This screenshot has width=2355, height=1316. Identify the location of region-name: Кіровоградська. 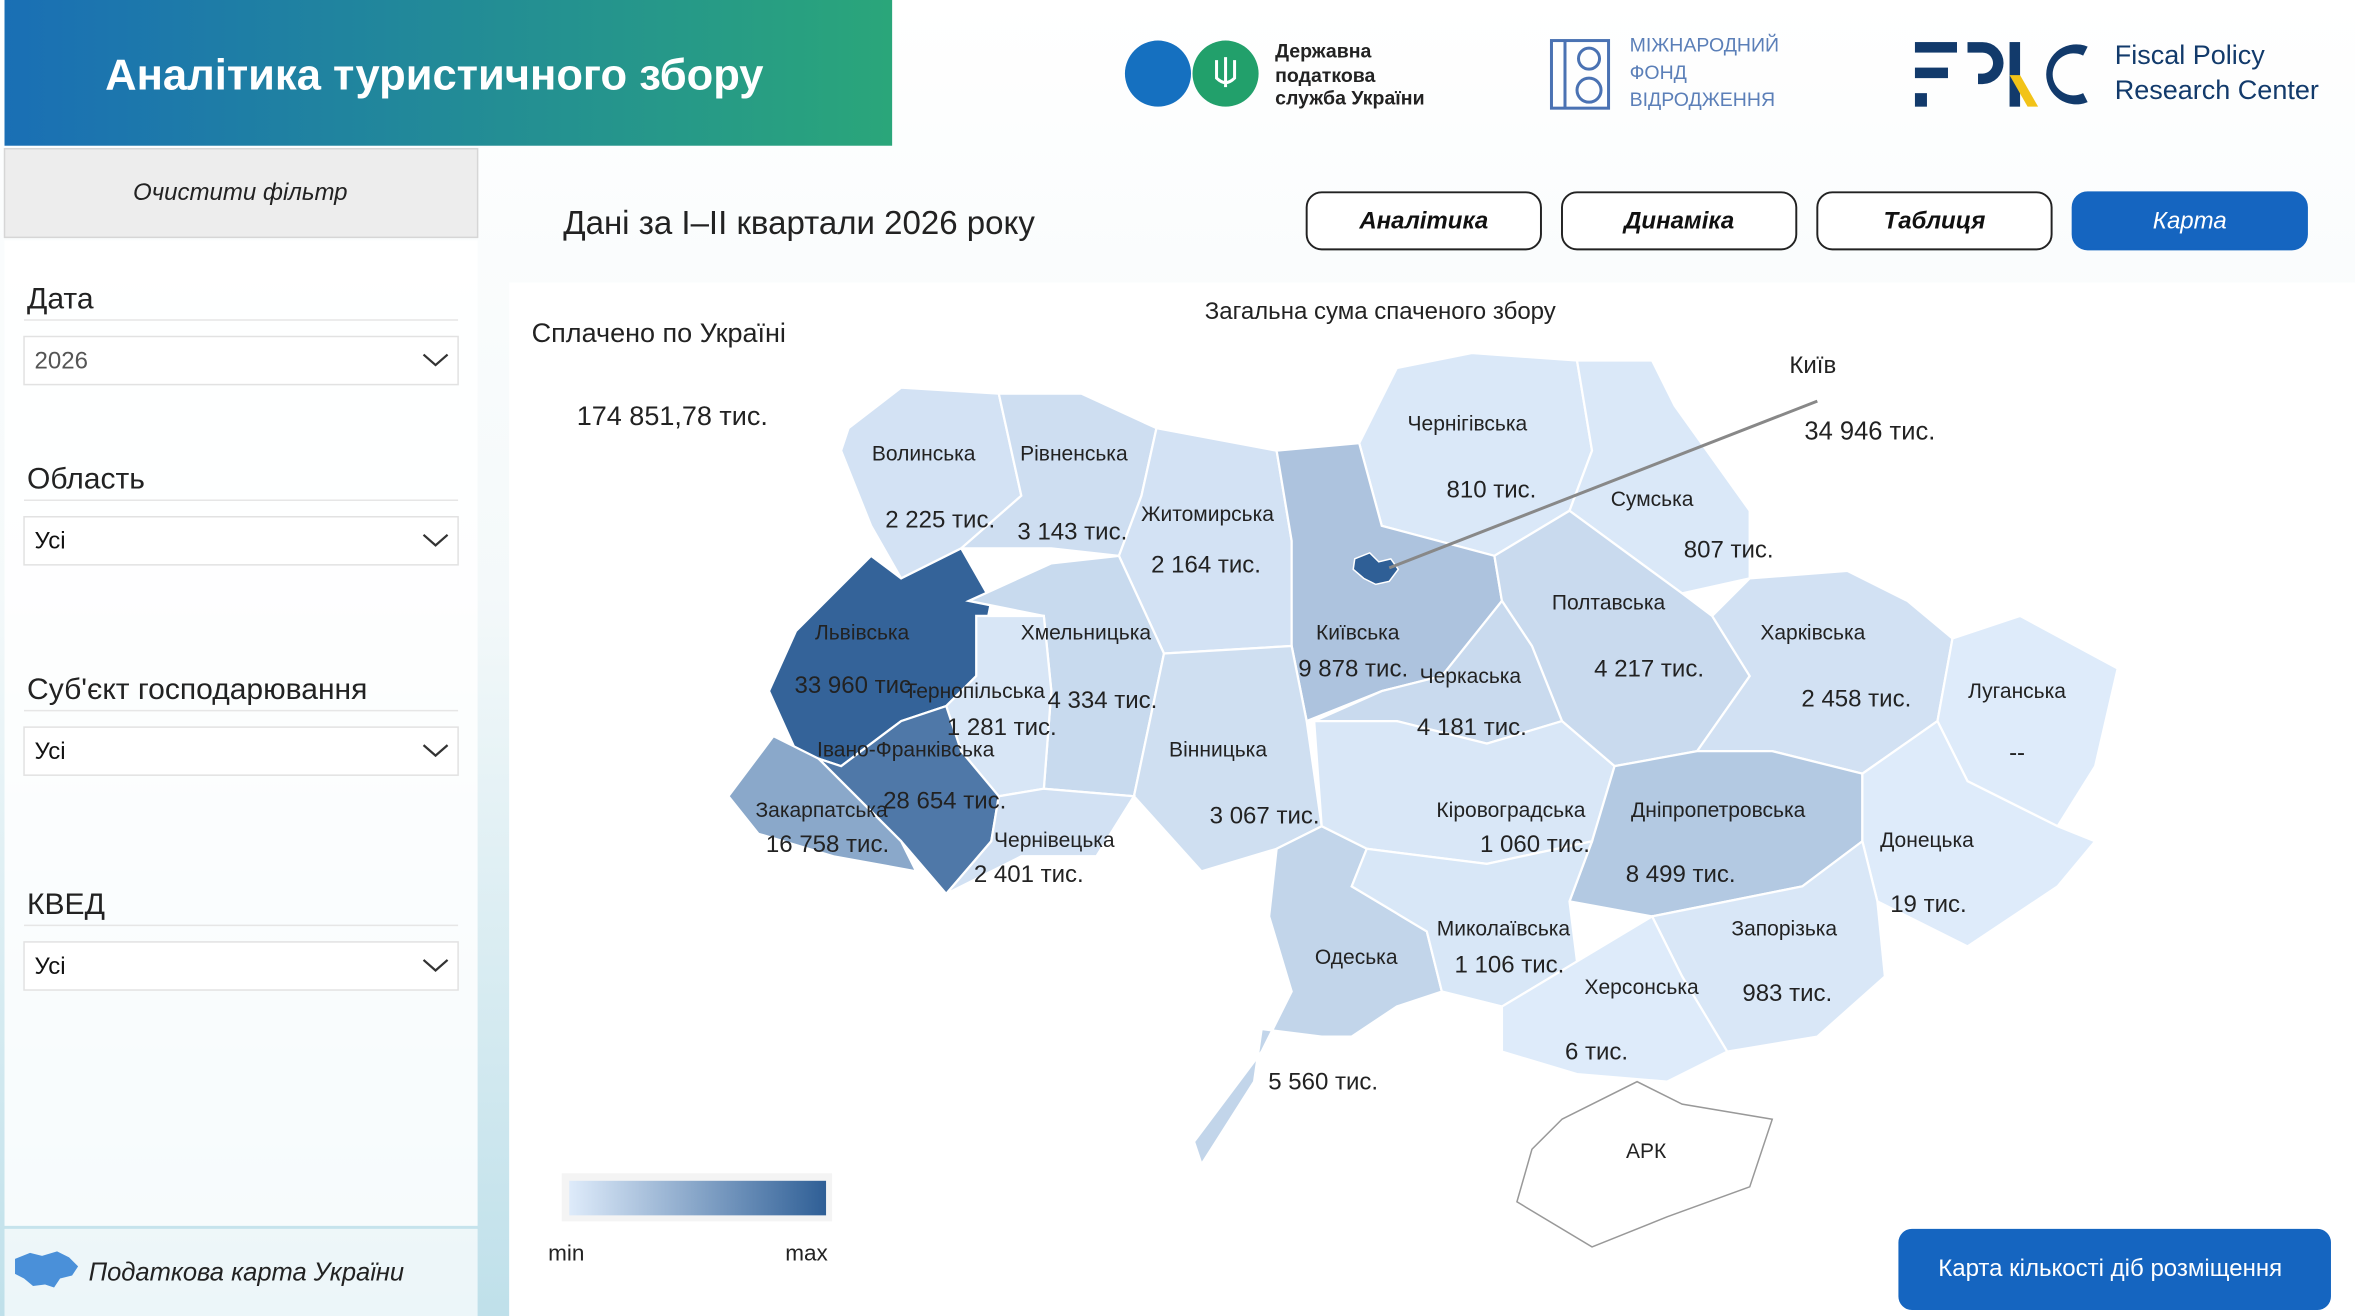
(1510, 810).